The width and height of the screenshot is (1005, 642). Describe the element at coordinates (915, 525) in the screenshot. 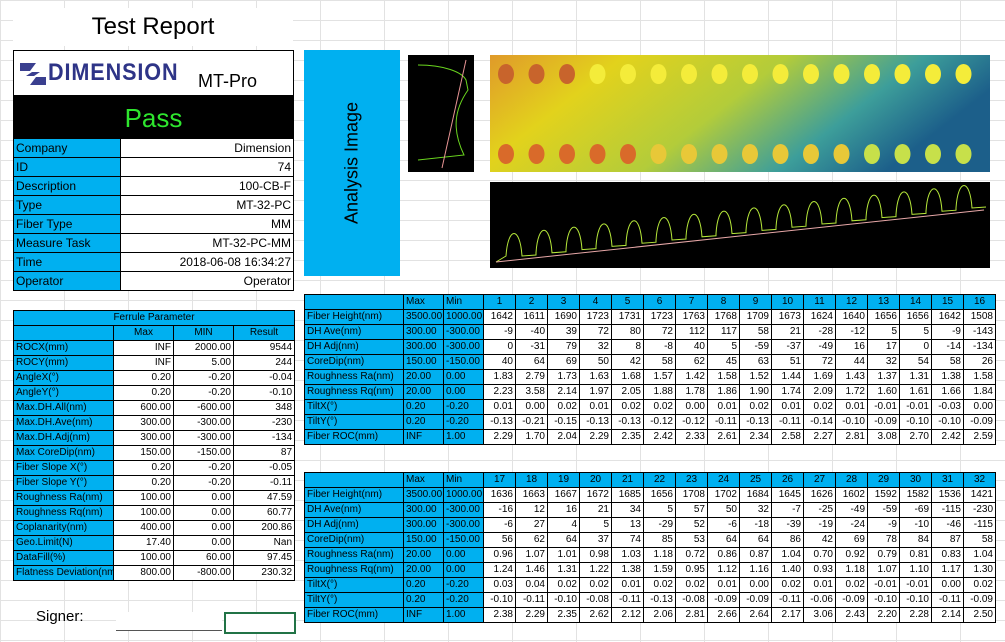

I see `fiber-value: -10` at that location.